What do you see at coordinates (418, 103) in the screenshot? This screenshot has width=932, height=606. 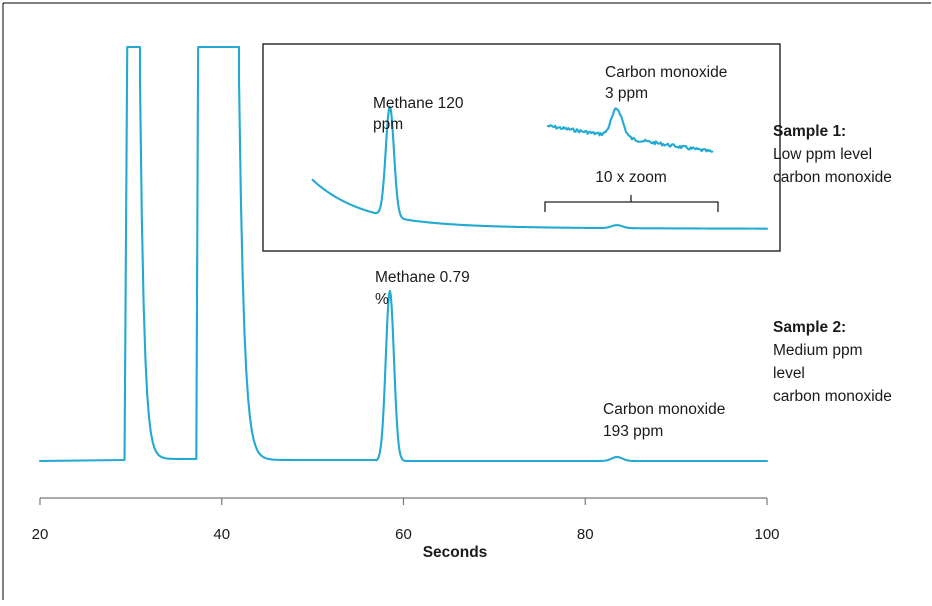 I see `annotation-methane-sample1-line1: Methane 120` at bounding box center [418, 103].